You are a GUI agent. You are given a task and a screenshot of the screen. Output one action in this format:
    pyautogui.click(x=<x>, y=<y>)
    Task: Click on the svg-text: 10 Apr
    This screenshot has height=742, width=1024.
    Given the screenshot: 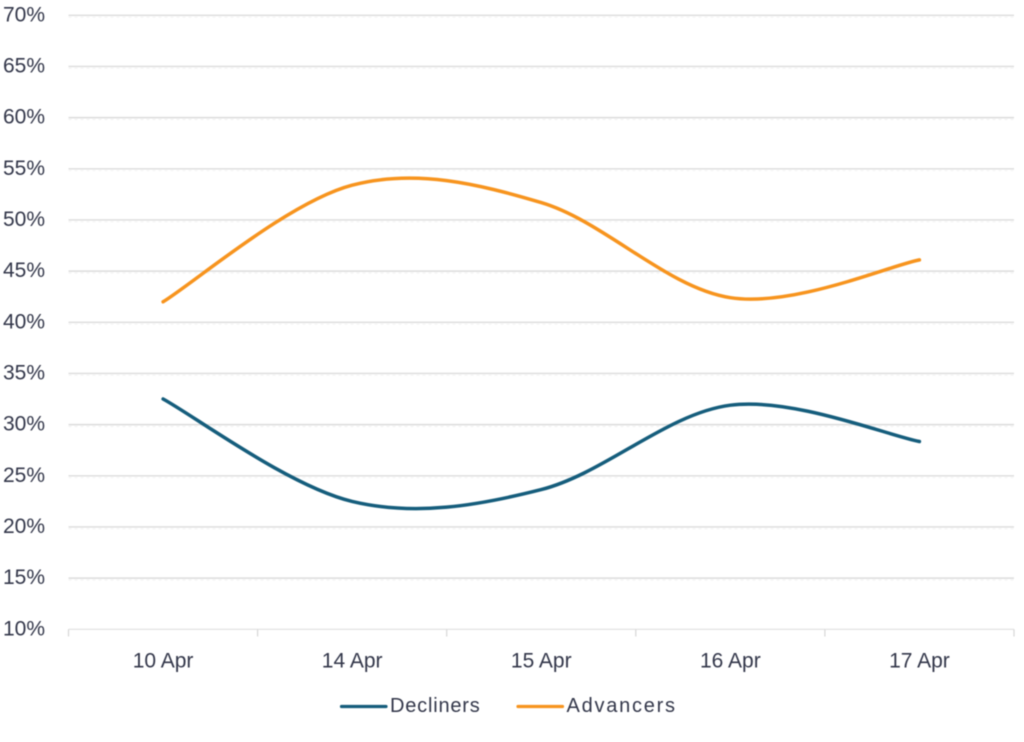 What is the action you would take?
    pyautogui.click(x=163, y=661)
    